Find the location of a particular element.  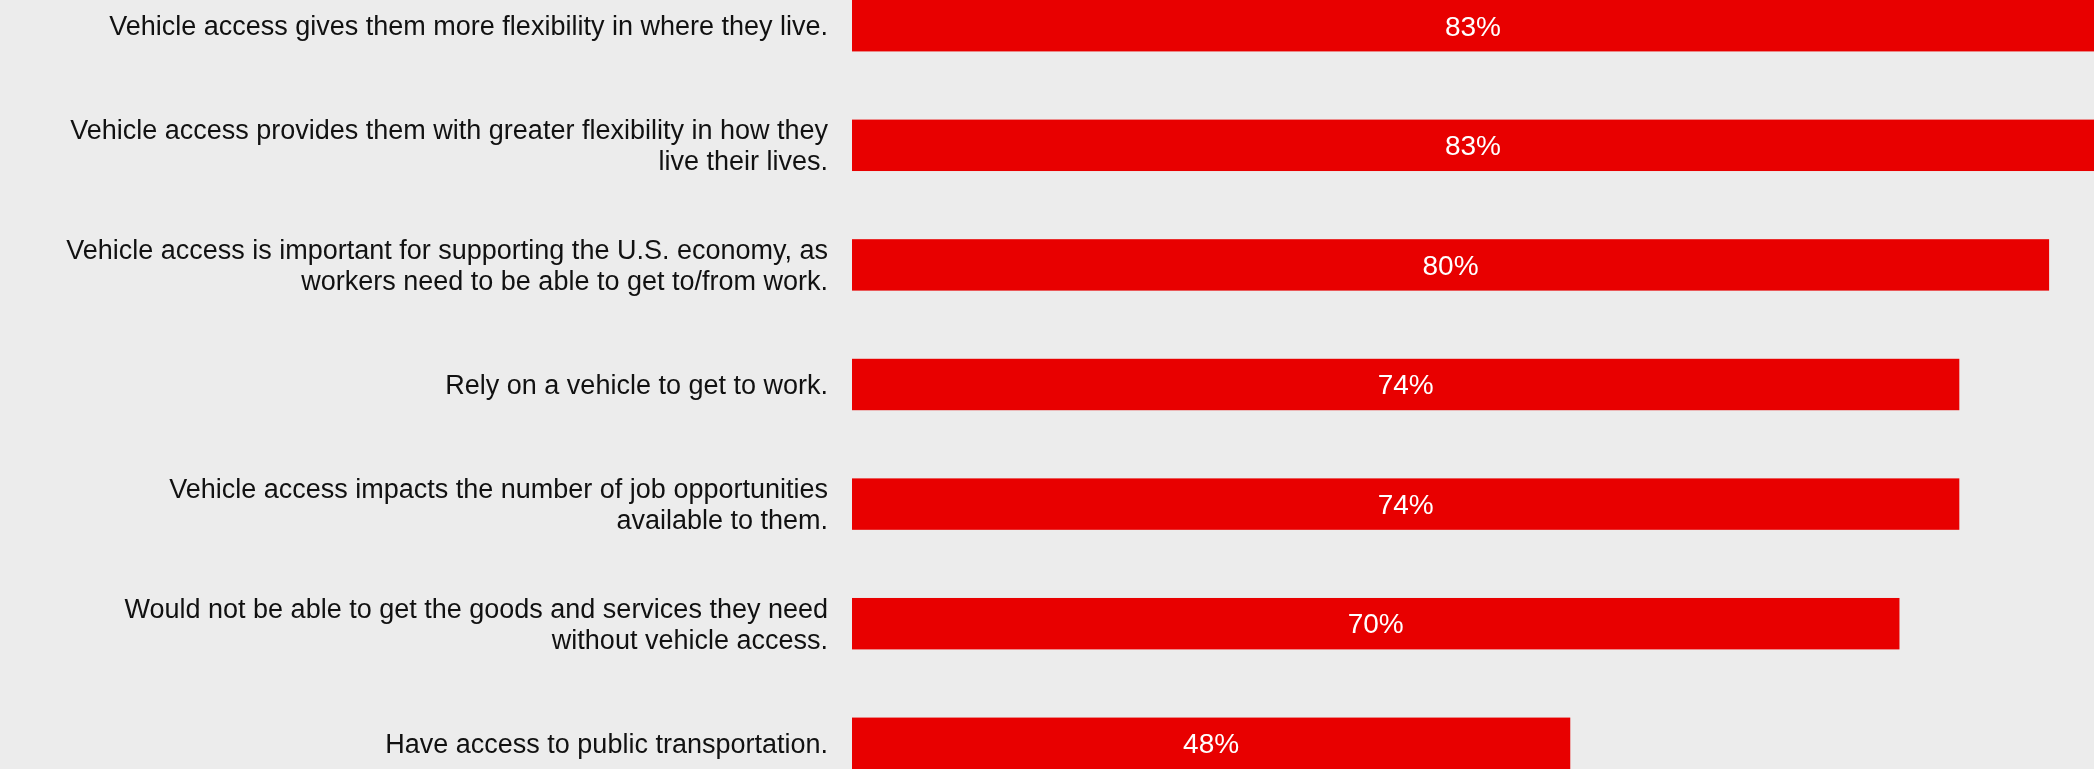

y-tick-label: Vehicle access impacts the number of job opportunities available to them. is located at coordinates (498, 505).